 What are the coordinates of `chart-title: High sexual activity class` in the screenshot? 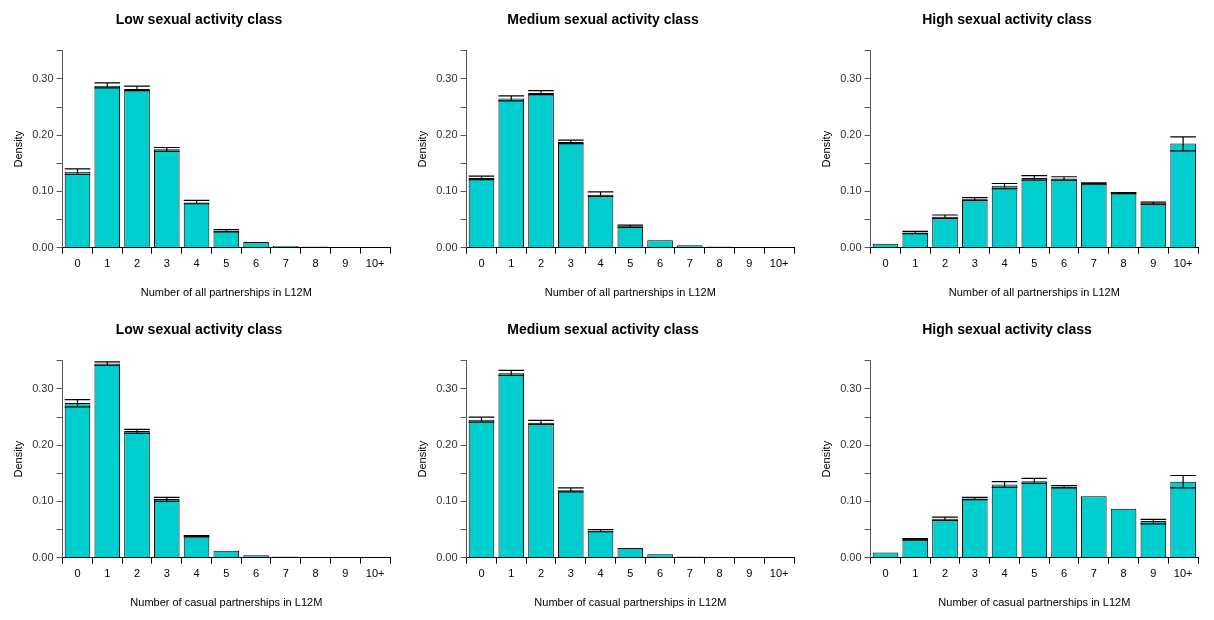 It's located at (1007, 19).